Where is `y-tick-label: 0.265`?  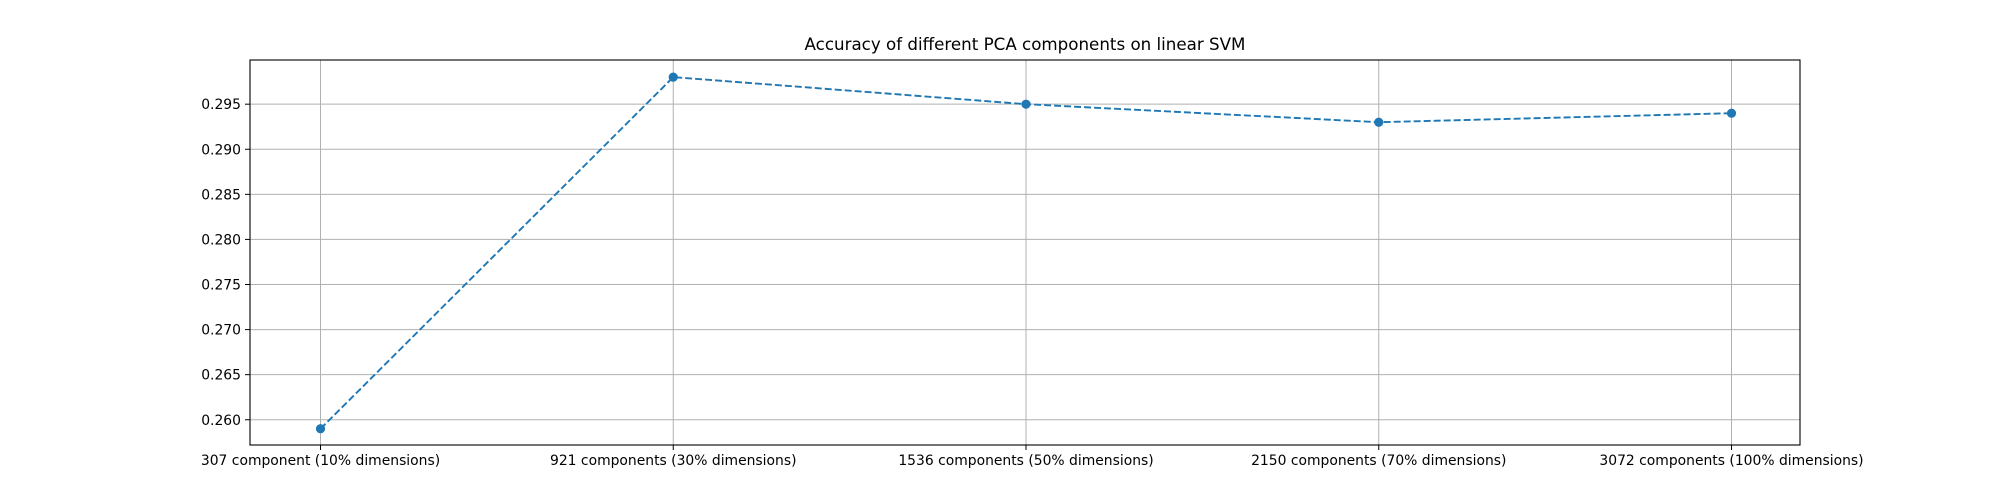
y-tick-label: 0.265 is located at coordinates (221, 376).